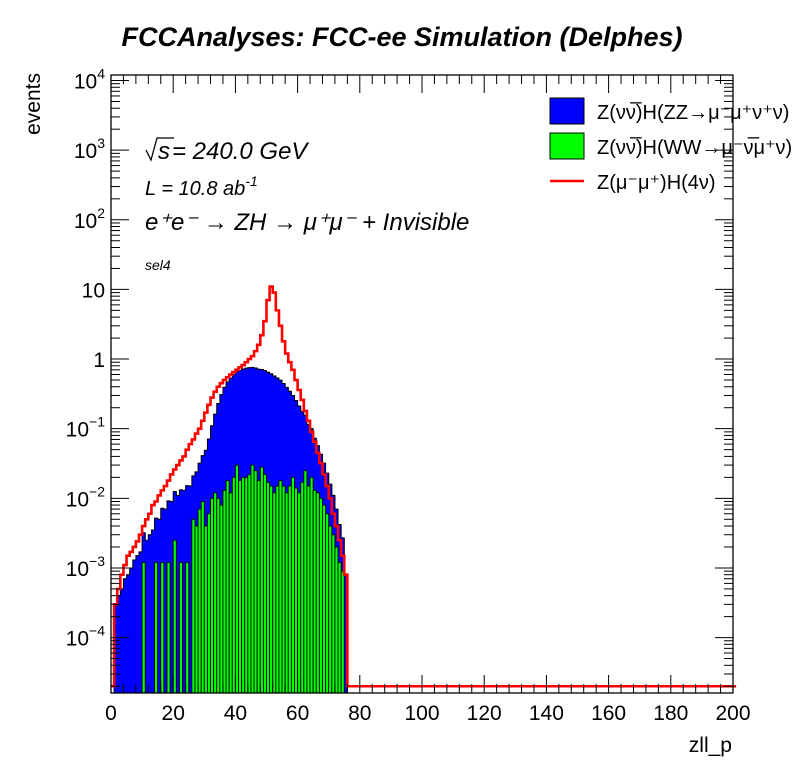 Image resolution: width=796 pixels, height=772 pixels. Describe the element at coordinates (297, 713) in the screenshot. I see `x-tick-label: 60` at that location.